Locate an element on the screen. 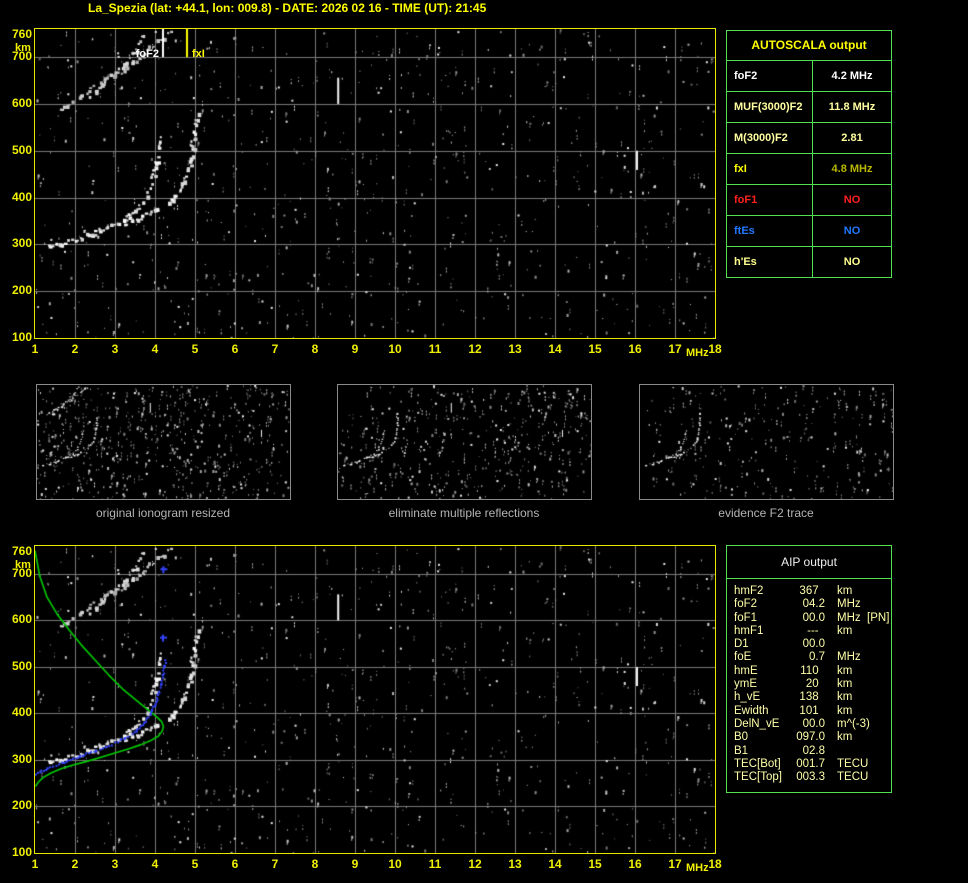 The image size is (968, 883). panel-original-ionogram is located at coordinates (163, 442).